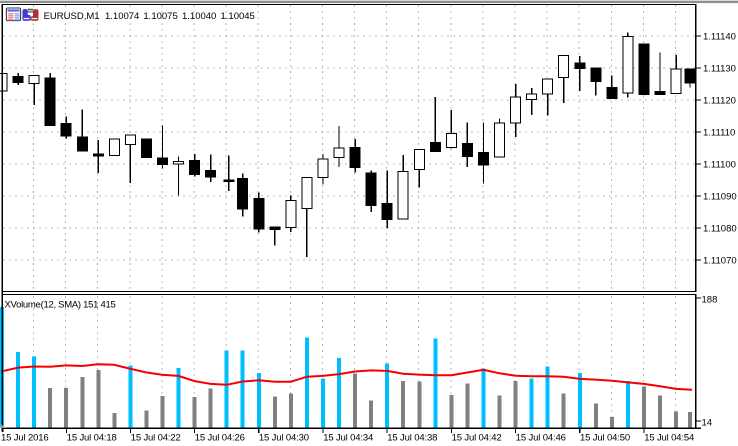 The height and width of the screenshot is (446, 738). What do you see at coordinates (72, 16) in the screenshot?
I see `svg-text: EURUSD,M1` at bounding box center [72, 16].